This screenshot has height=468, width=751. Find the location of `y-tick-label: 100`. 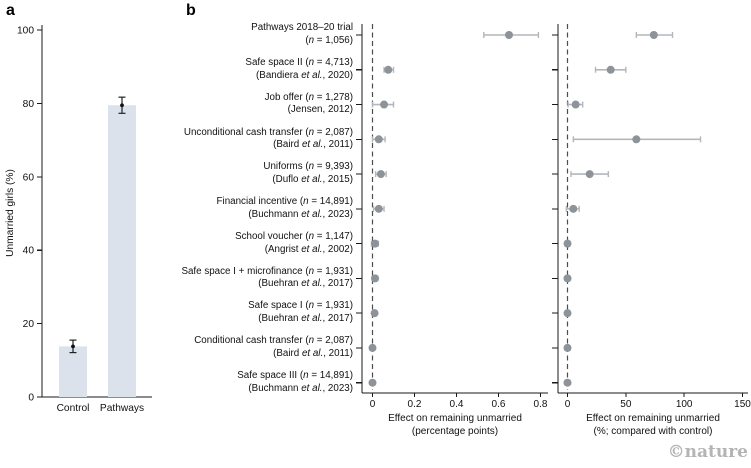

y-tick-label: 100 is located at coordinates (25, 31).